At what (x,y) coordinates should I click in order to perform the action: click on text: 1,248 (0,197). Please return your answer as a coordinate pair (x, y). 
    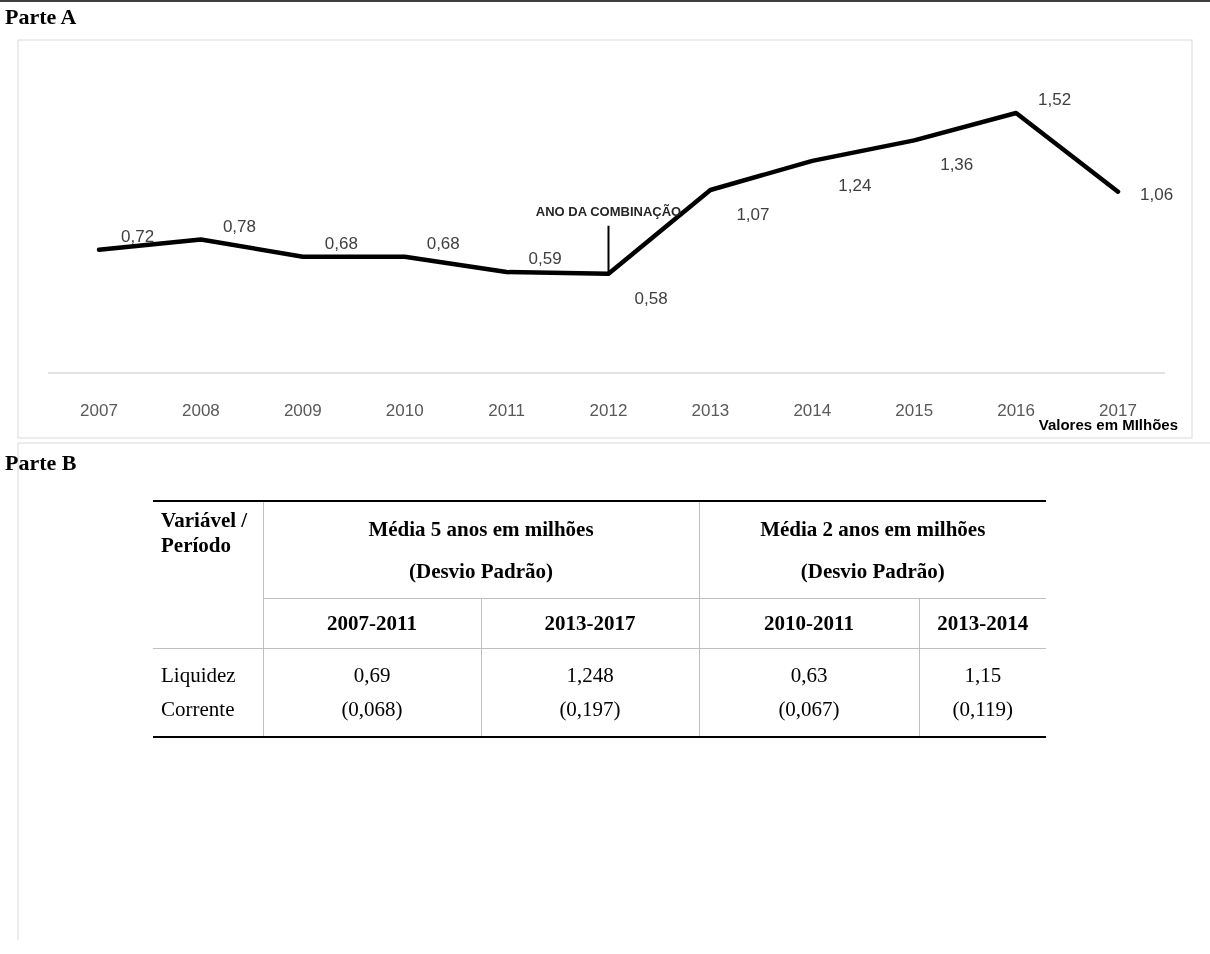
    Looking at the image, I should click on (590, 693).